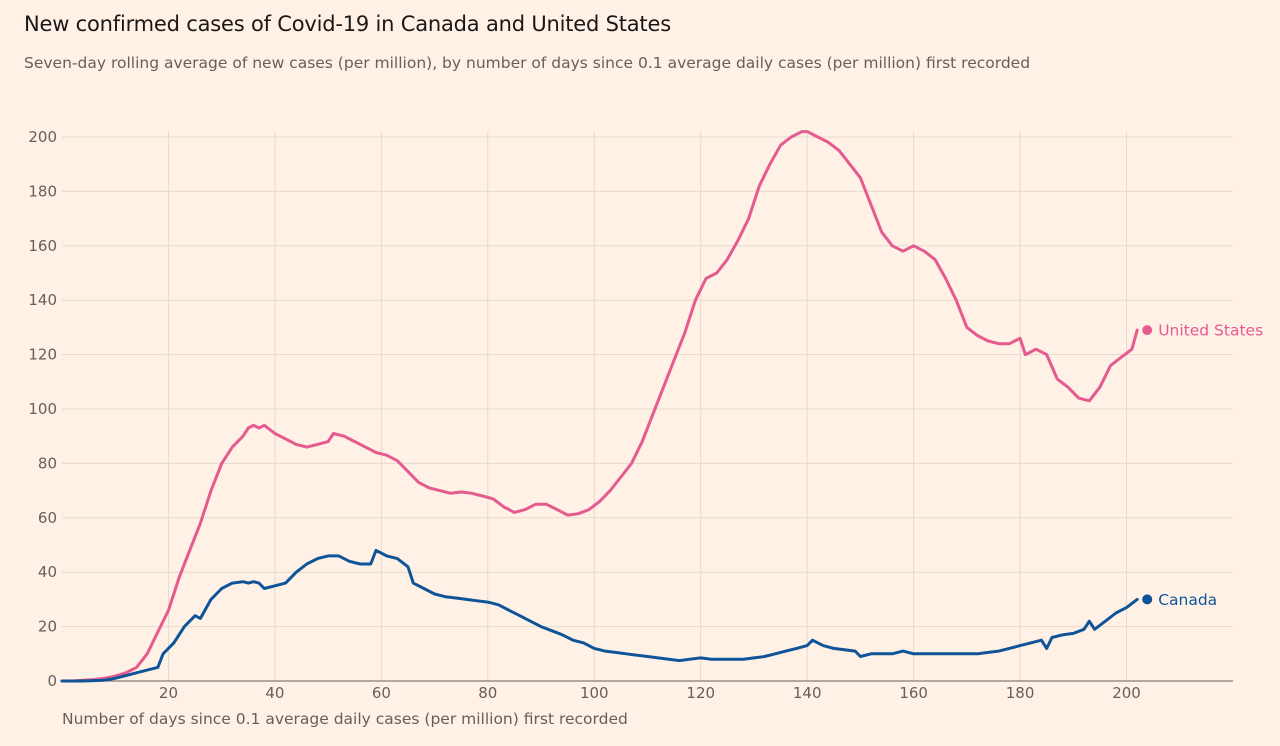  What do you see at coordinates (1202, 465) in the screenshot?
I see `series-labels: United States Canada` at bounding box center [1202, 465].